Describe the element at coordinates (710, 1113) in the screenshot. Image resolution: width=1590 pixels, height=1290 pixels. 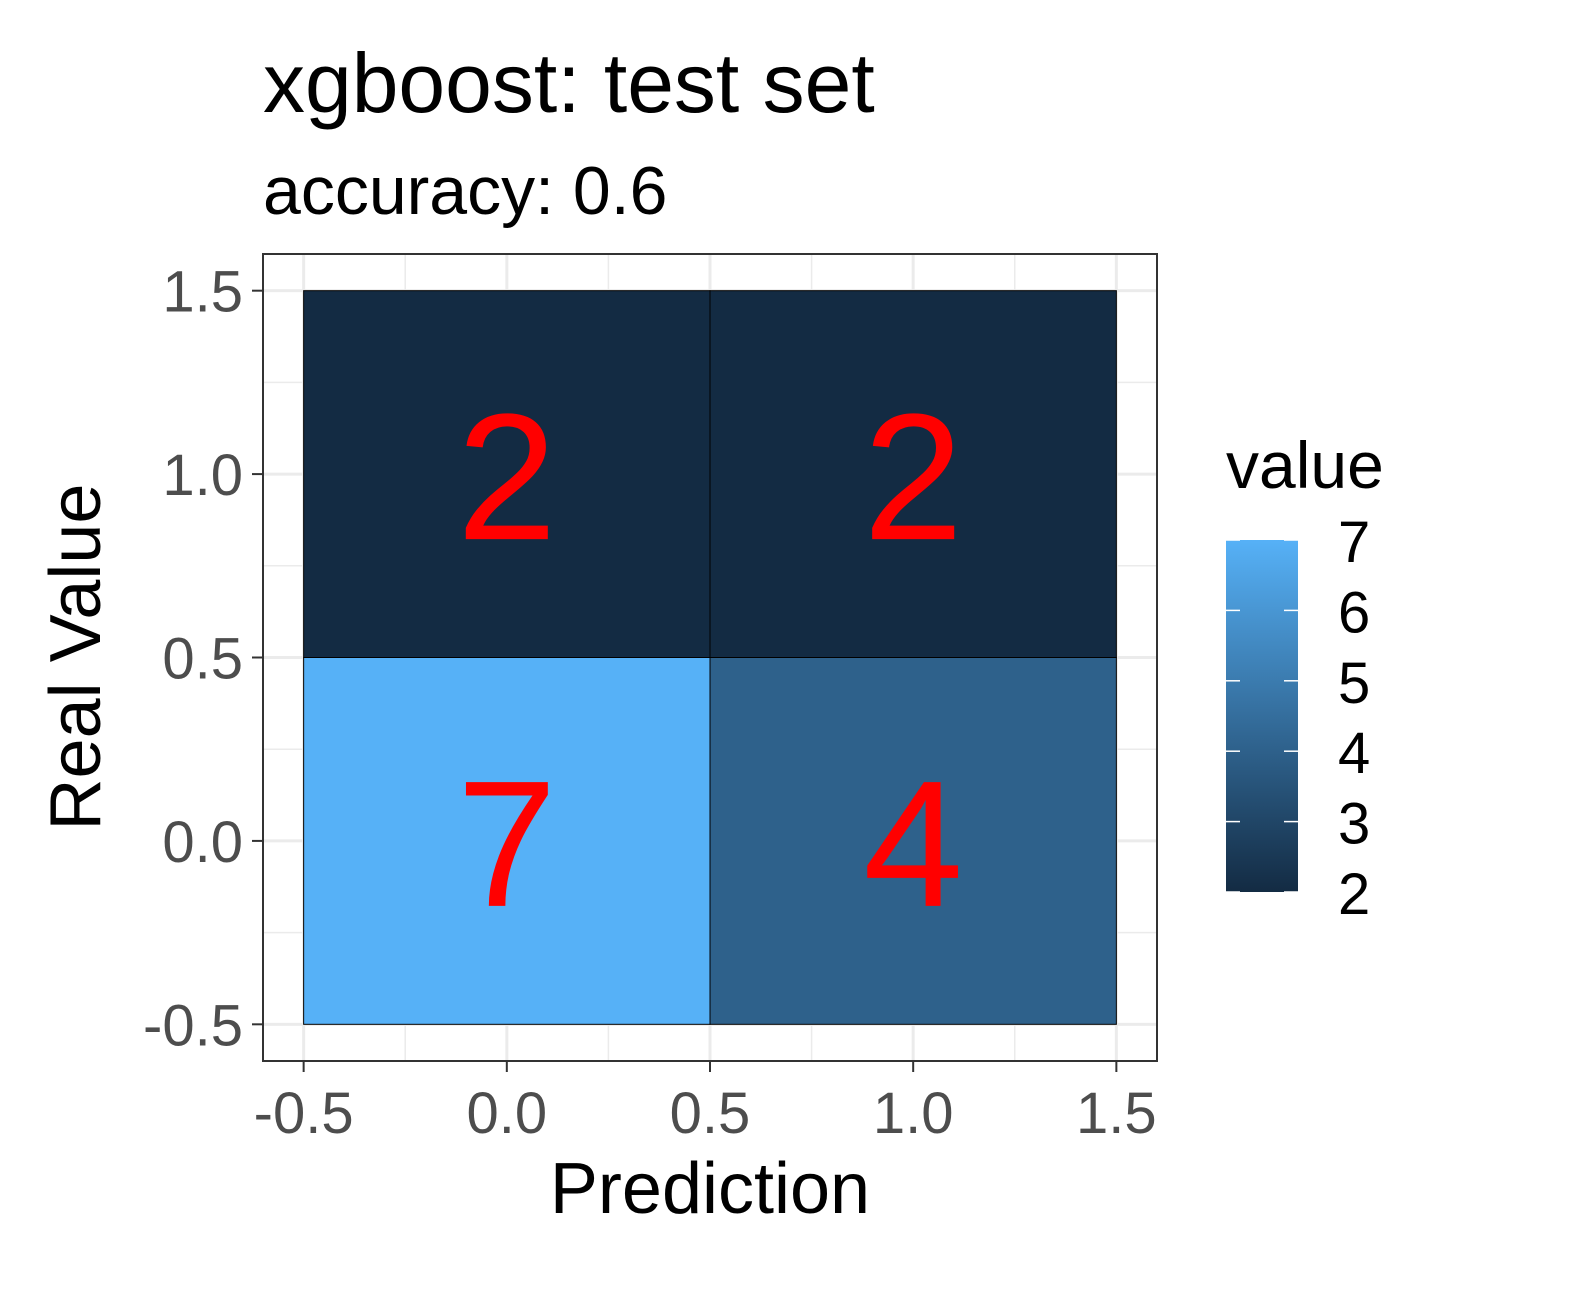
I see `x-tick-label: 0.5` at that location.